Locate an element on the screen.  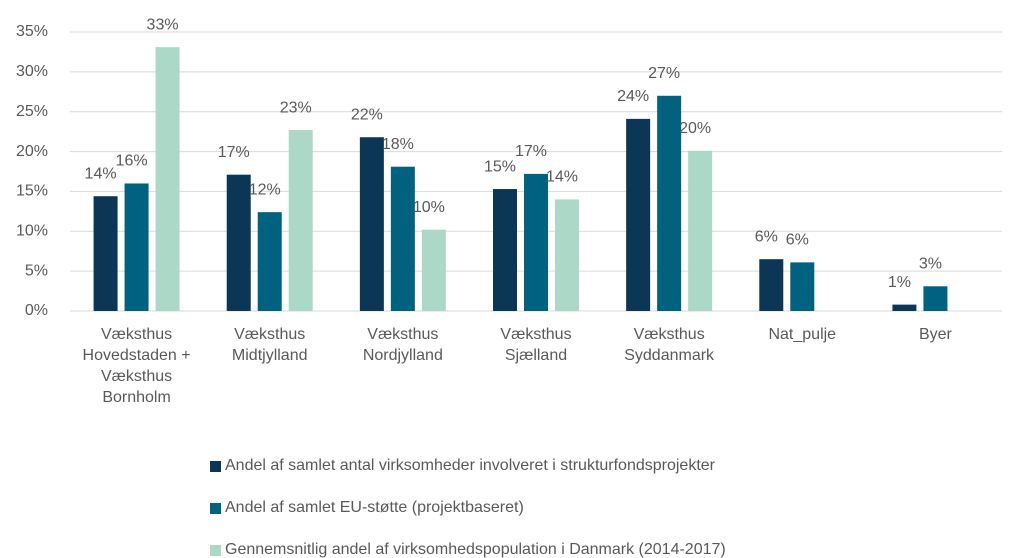
y-tick-label: 25% is located at coordinates (32, 111).